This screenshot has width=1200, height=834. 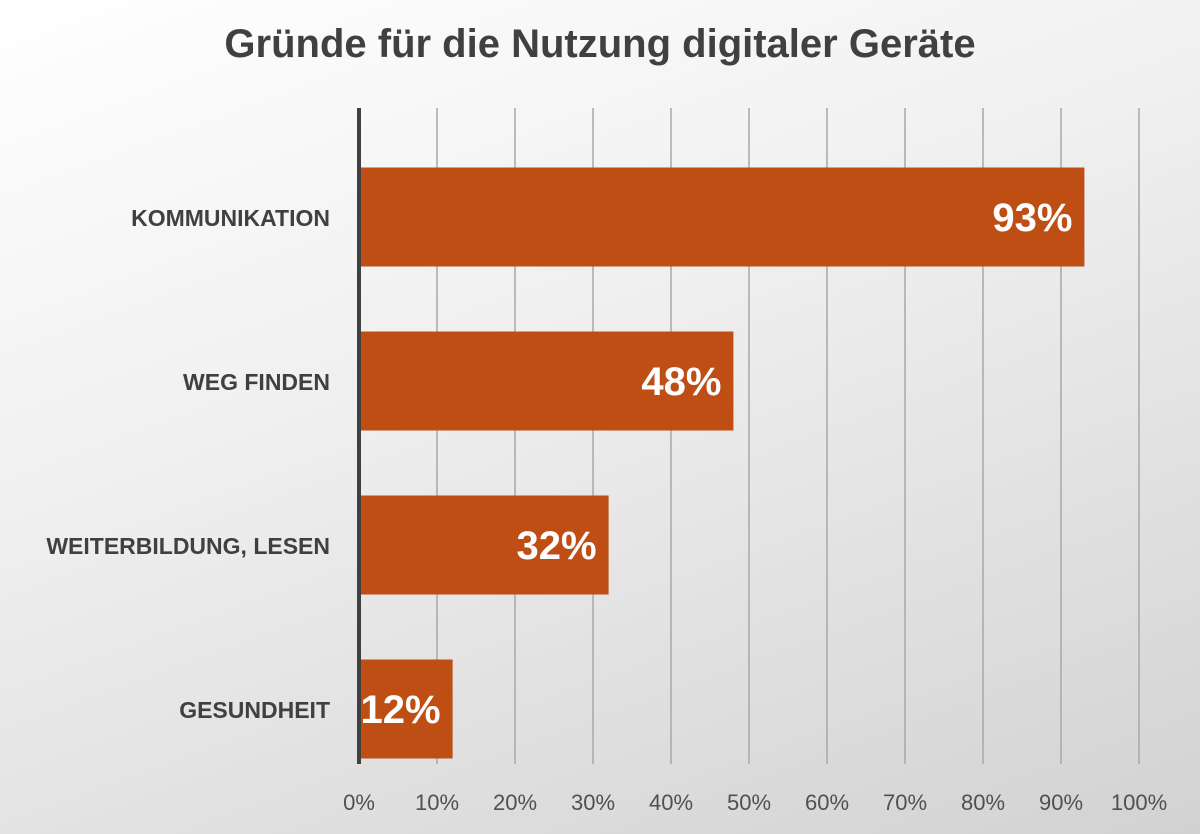 What do you see at coordinates (593, 802) in the screenshot?
I see `x-tick-label: 30%` at bounding box center [593, 802].